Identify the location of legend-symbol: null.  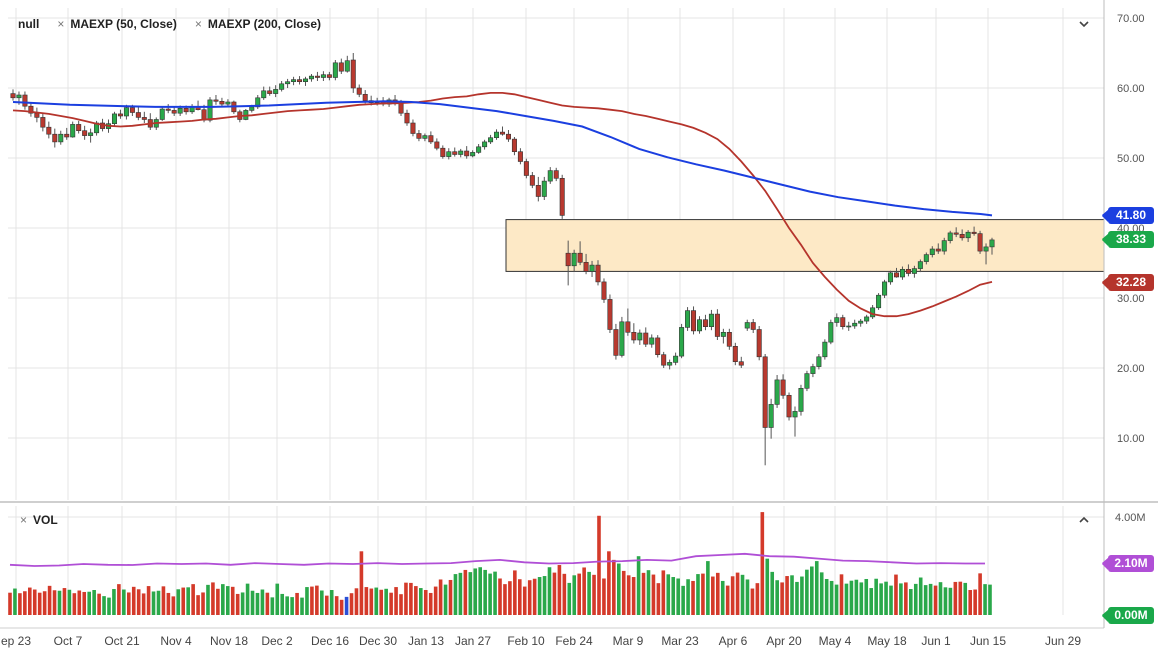
(28, 24).